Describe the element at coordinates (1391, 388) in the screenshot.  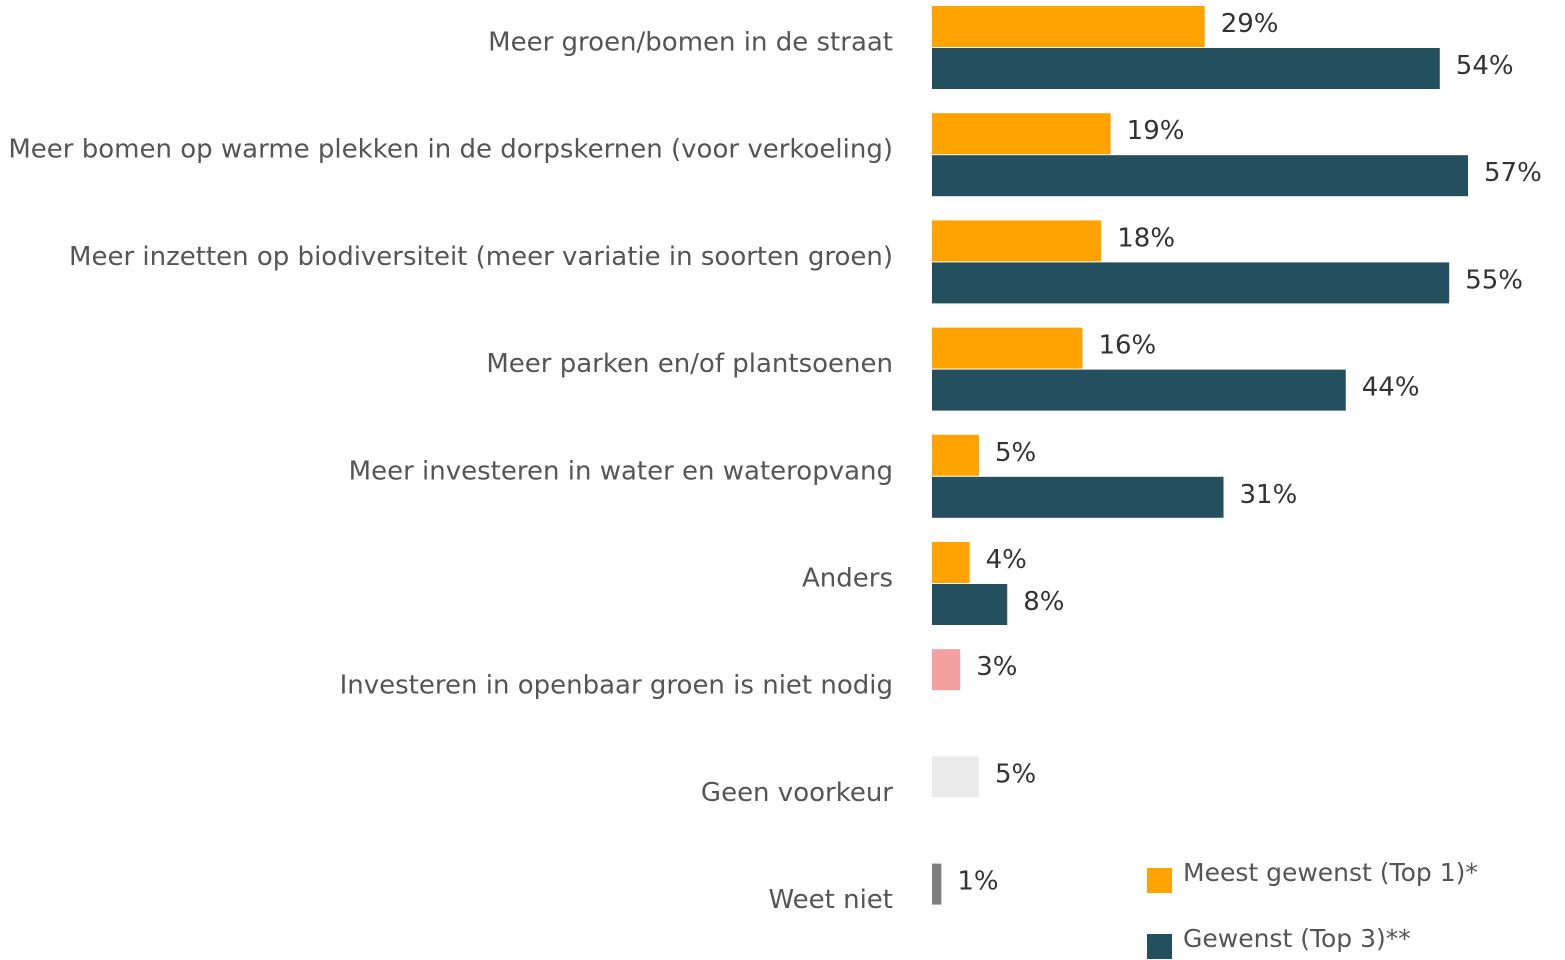
I see `value-label: 44%` at that location.